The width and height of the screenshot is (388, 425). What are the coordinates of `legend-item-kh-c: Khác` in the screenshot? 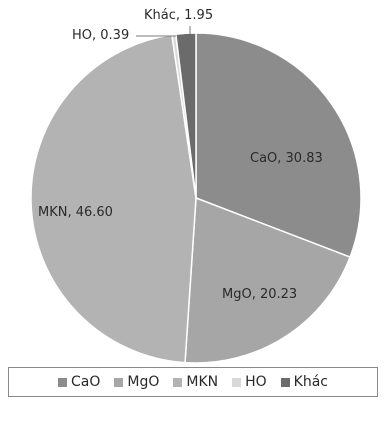 It's located at (304, 382).